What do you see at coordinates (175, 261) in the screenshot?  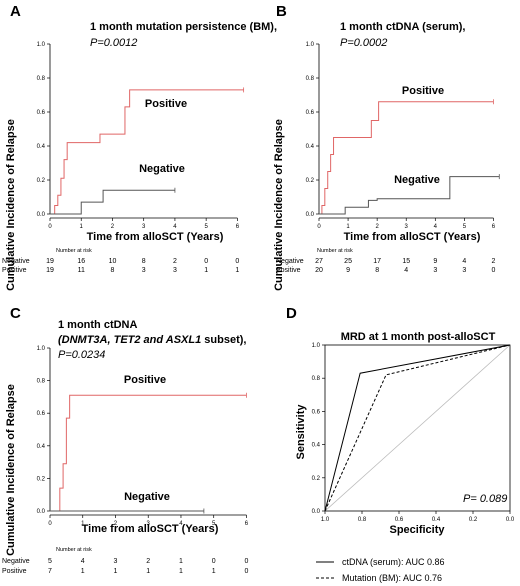 I see `panel-a-risk-value: 2` at bounding box center [175, 261].